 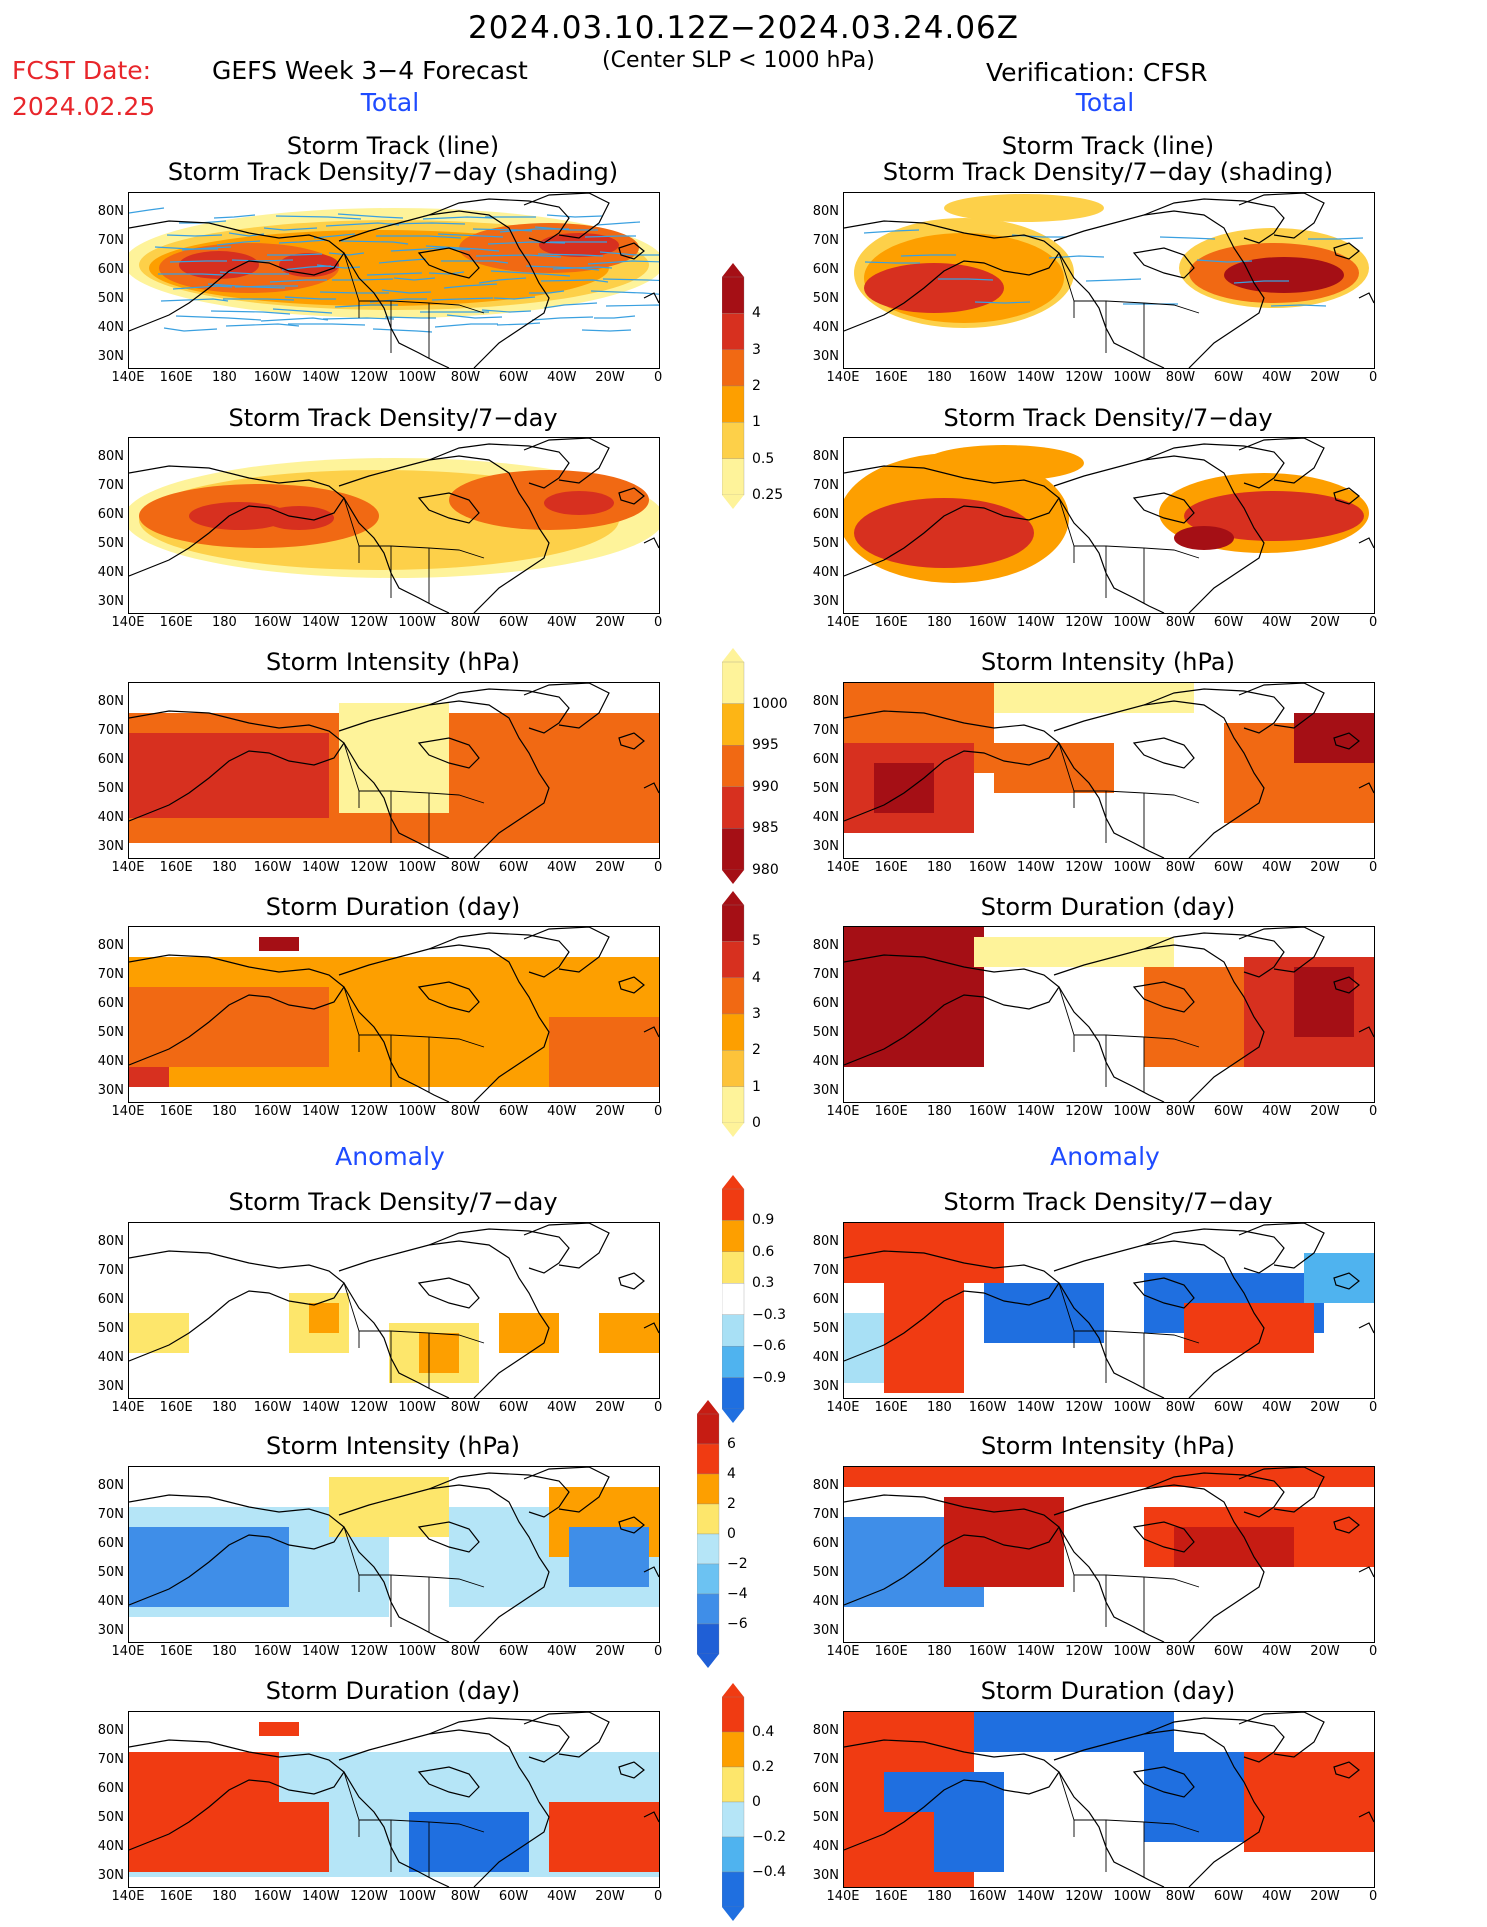 What do you see at coordinates (393, 1202) in the screenshot?
I see `title-anom-density-left: Storm Track Density/7−day` at bounding box center [393, 1202].